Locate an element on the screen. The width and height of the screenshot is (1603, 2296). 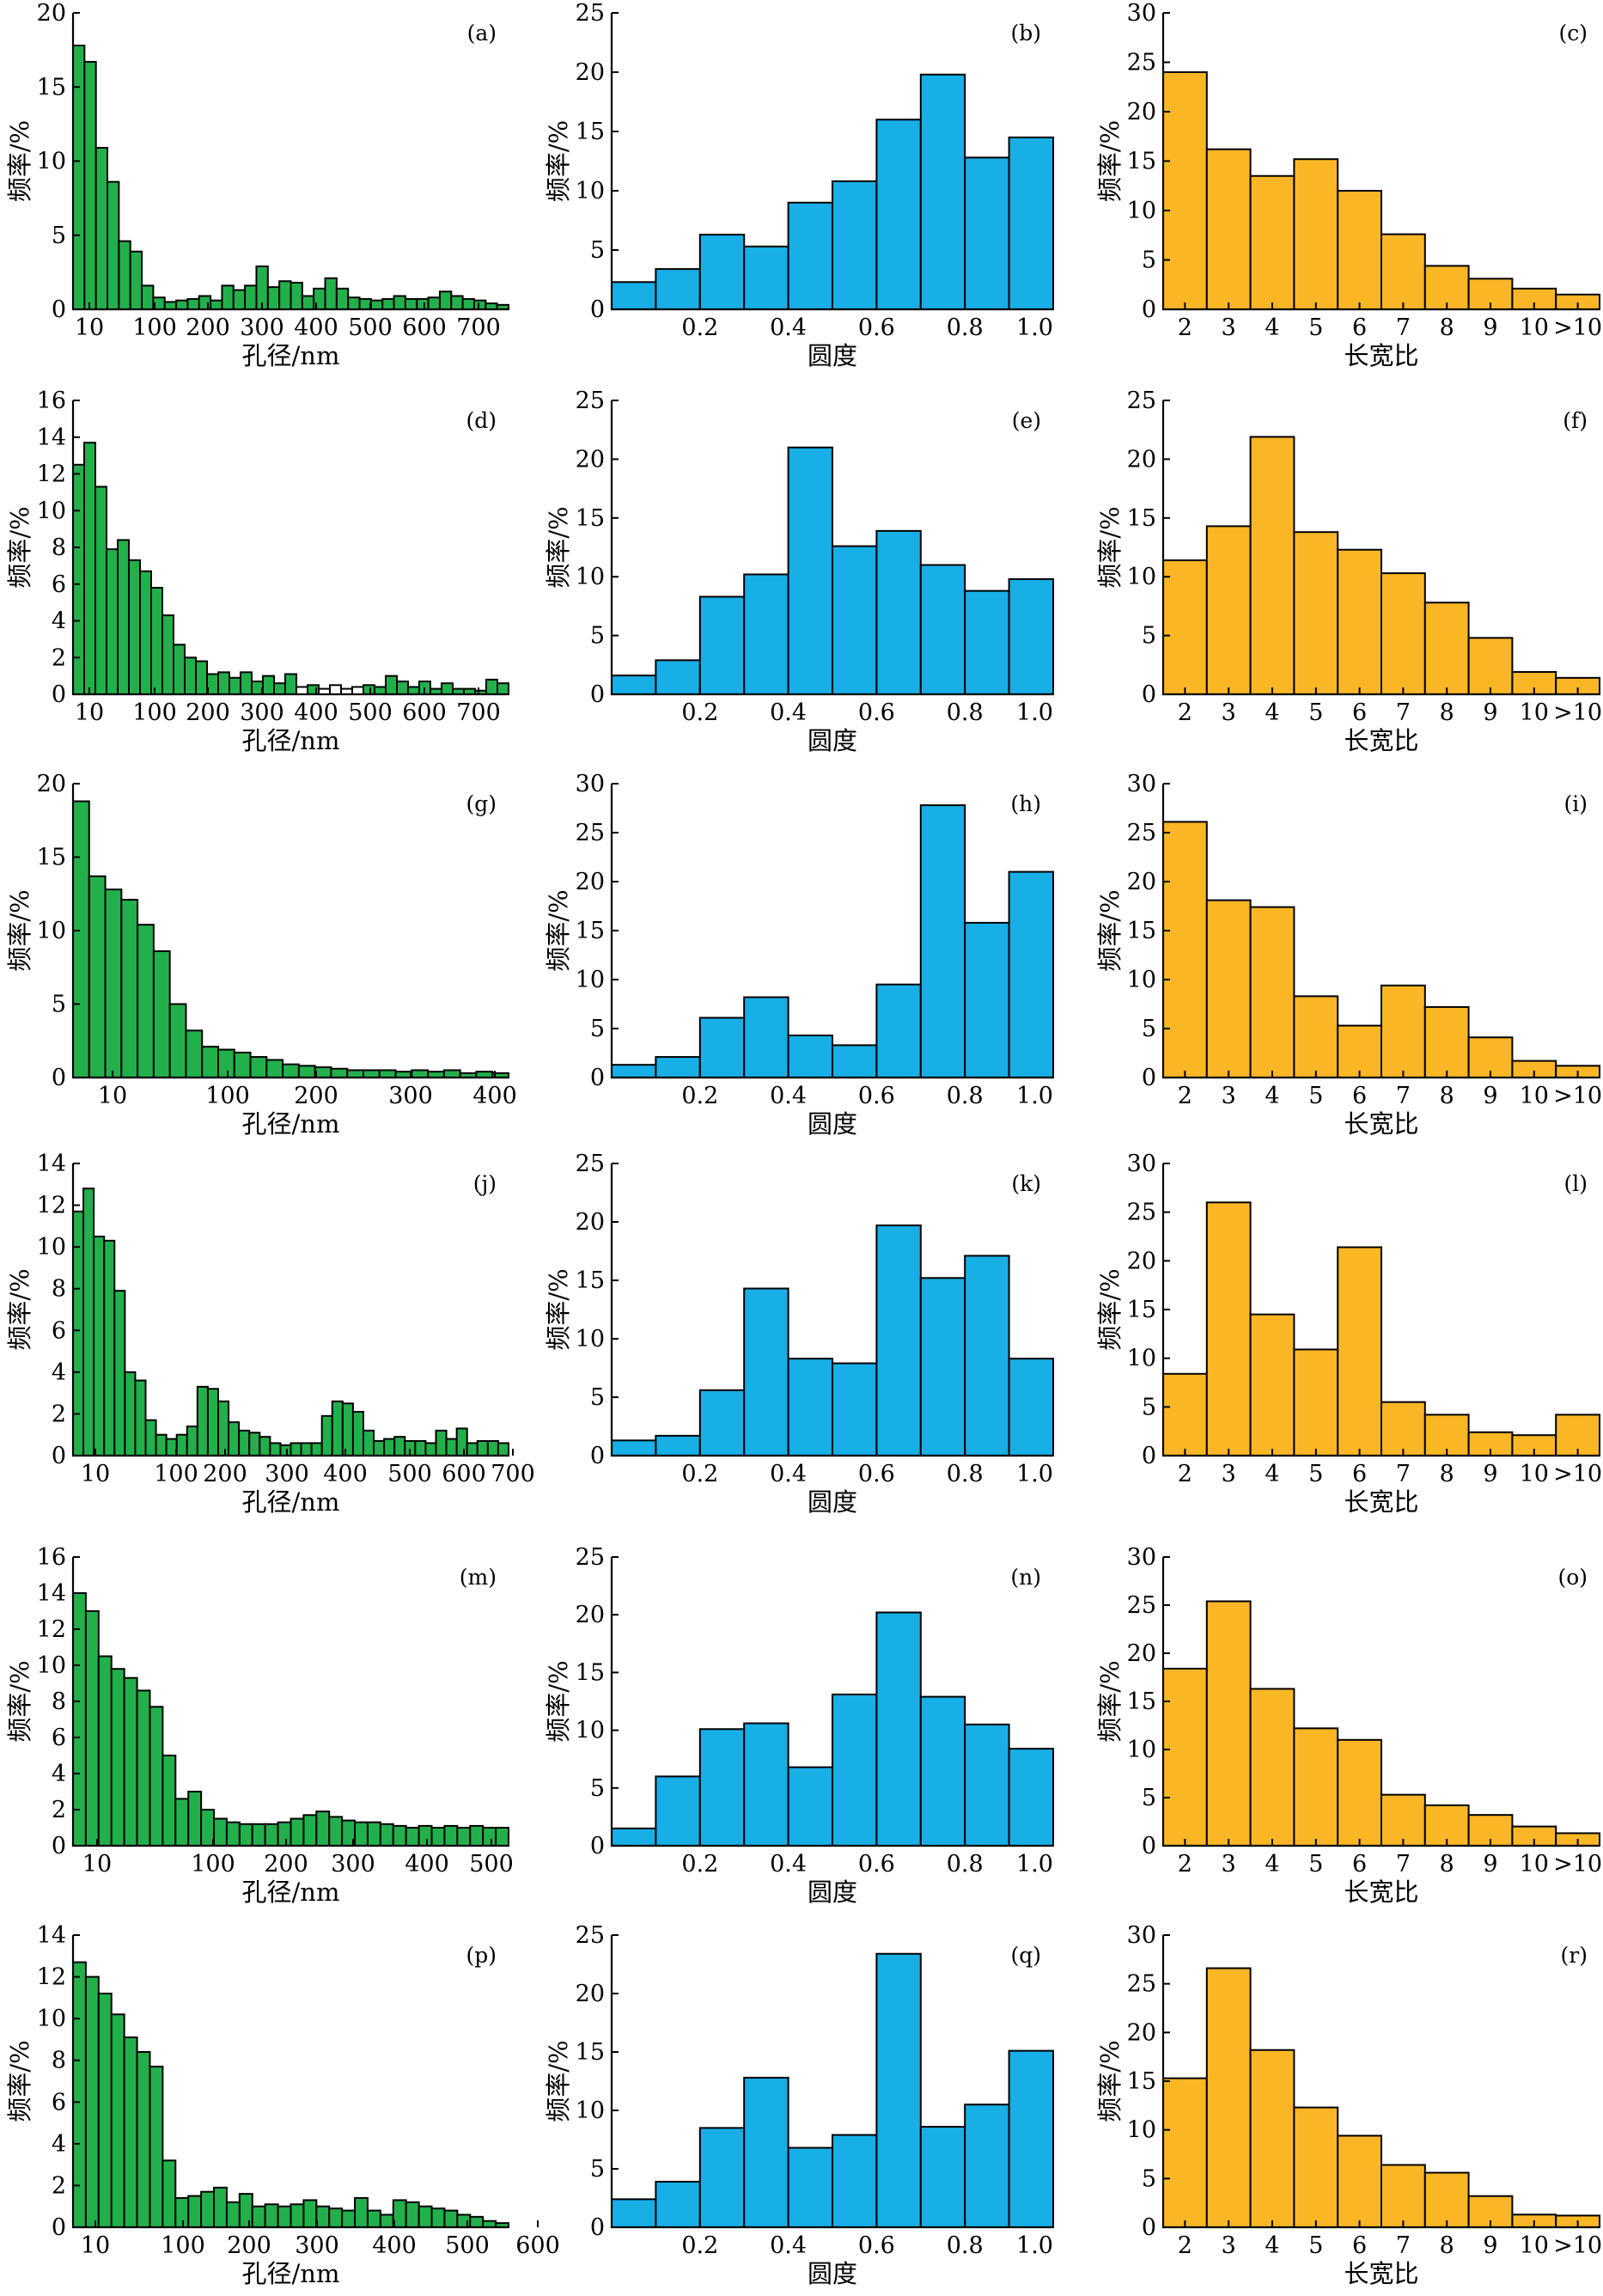
x-tick-label: 600 is located at coordinates (464, 1474).